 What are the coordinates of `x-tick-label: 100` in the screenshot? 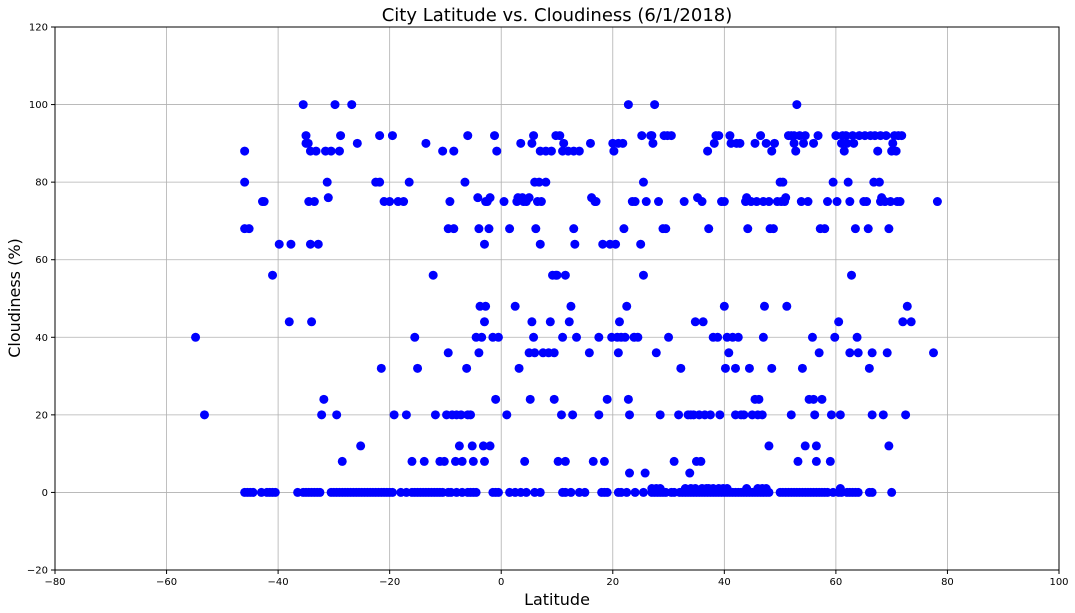 It's located at (1058, 582).